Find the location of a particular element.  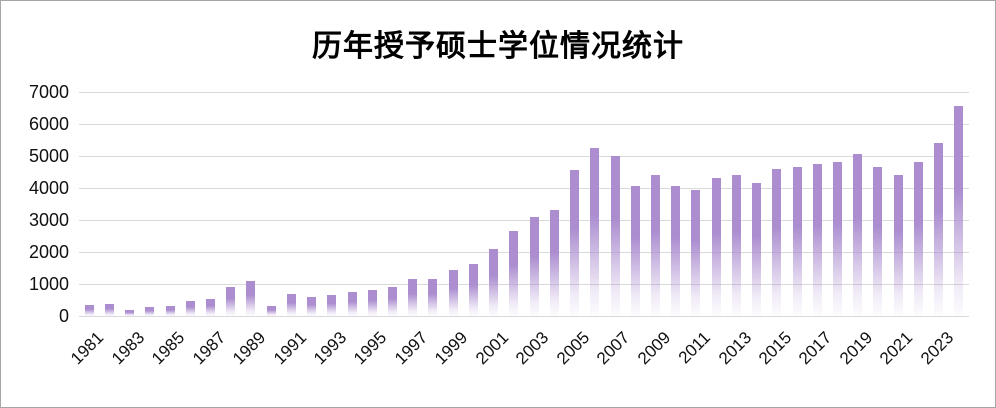

x-axis-label-2015: 2015 is located at coordinates (775, 348).